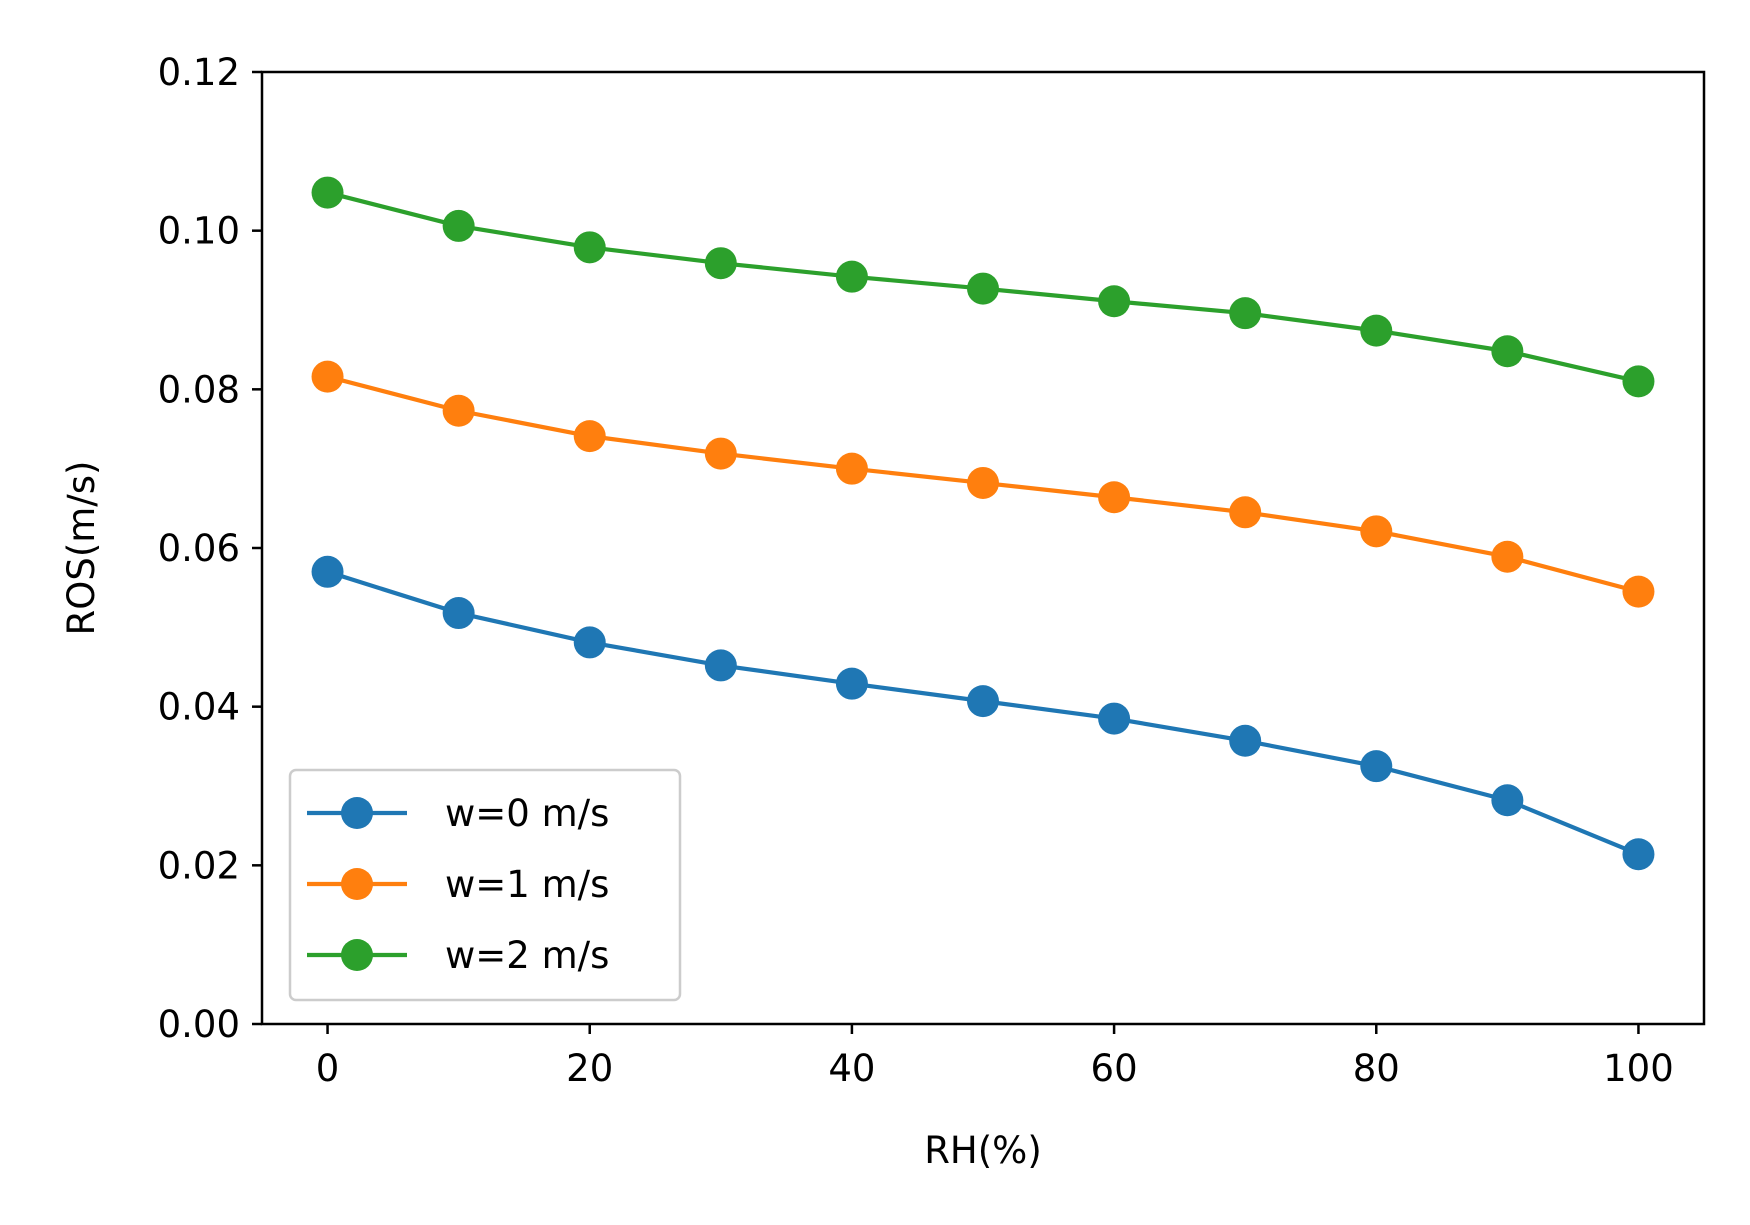  Describe the element at coordinates (199, 865) in the screenshot. I see `y-tick-label: 0.02` at that location.